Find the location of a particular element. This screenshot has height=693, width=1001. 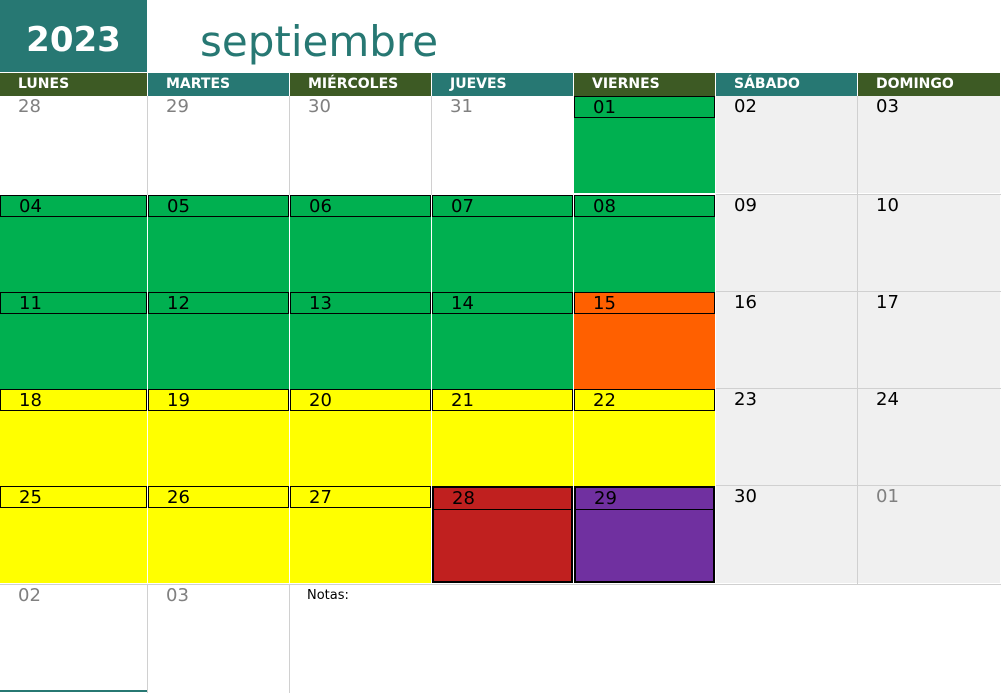

day-cell: 20 is located at coordinates (360, 437).